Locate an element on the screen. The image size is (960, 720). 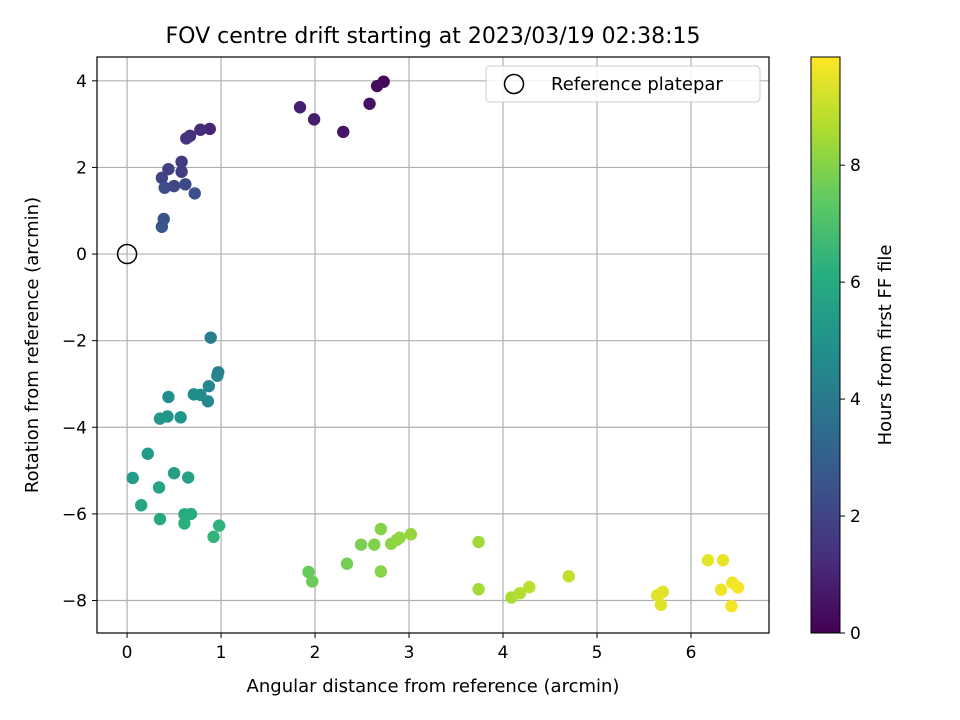
y-tick-label: −4 is located at coordinates (74, 428).